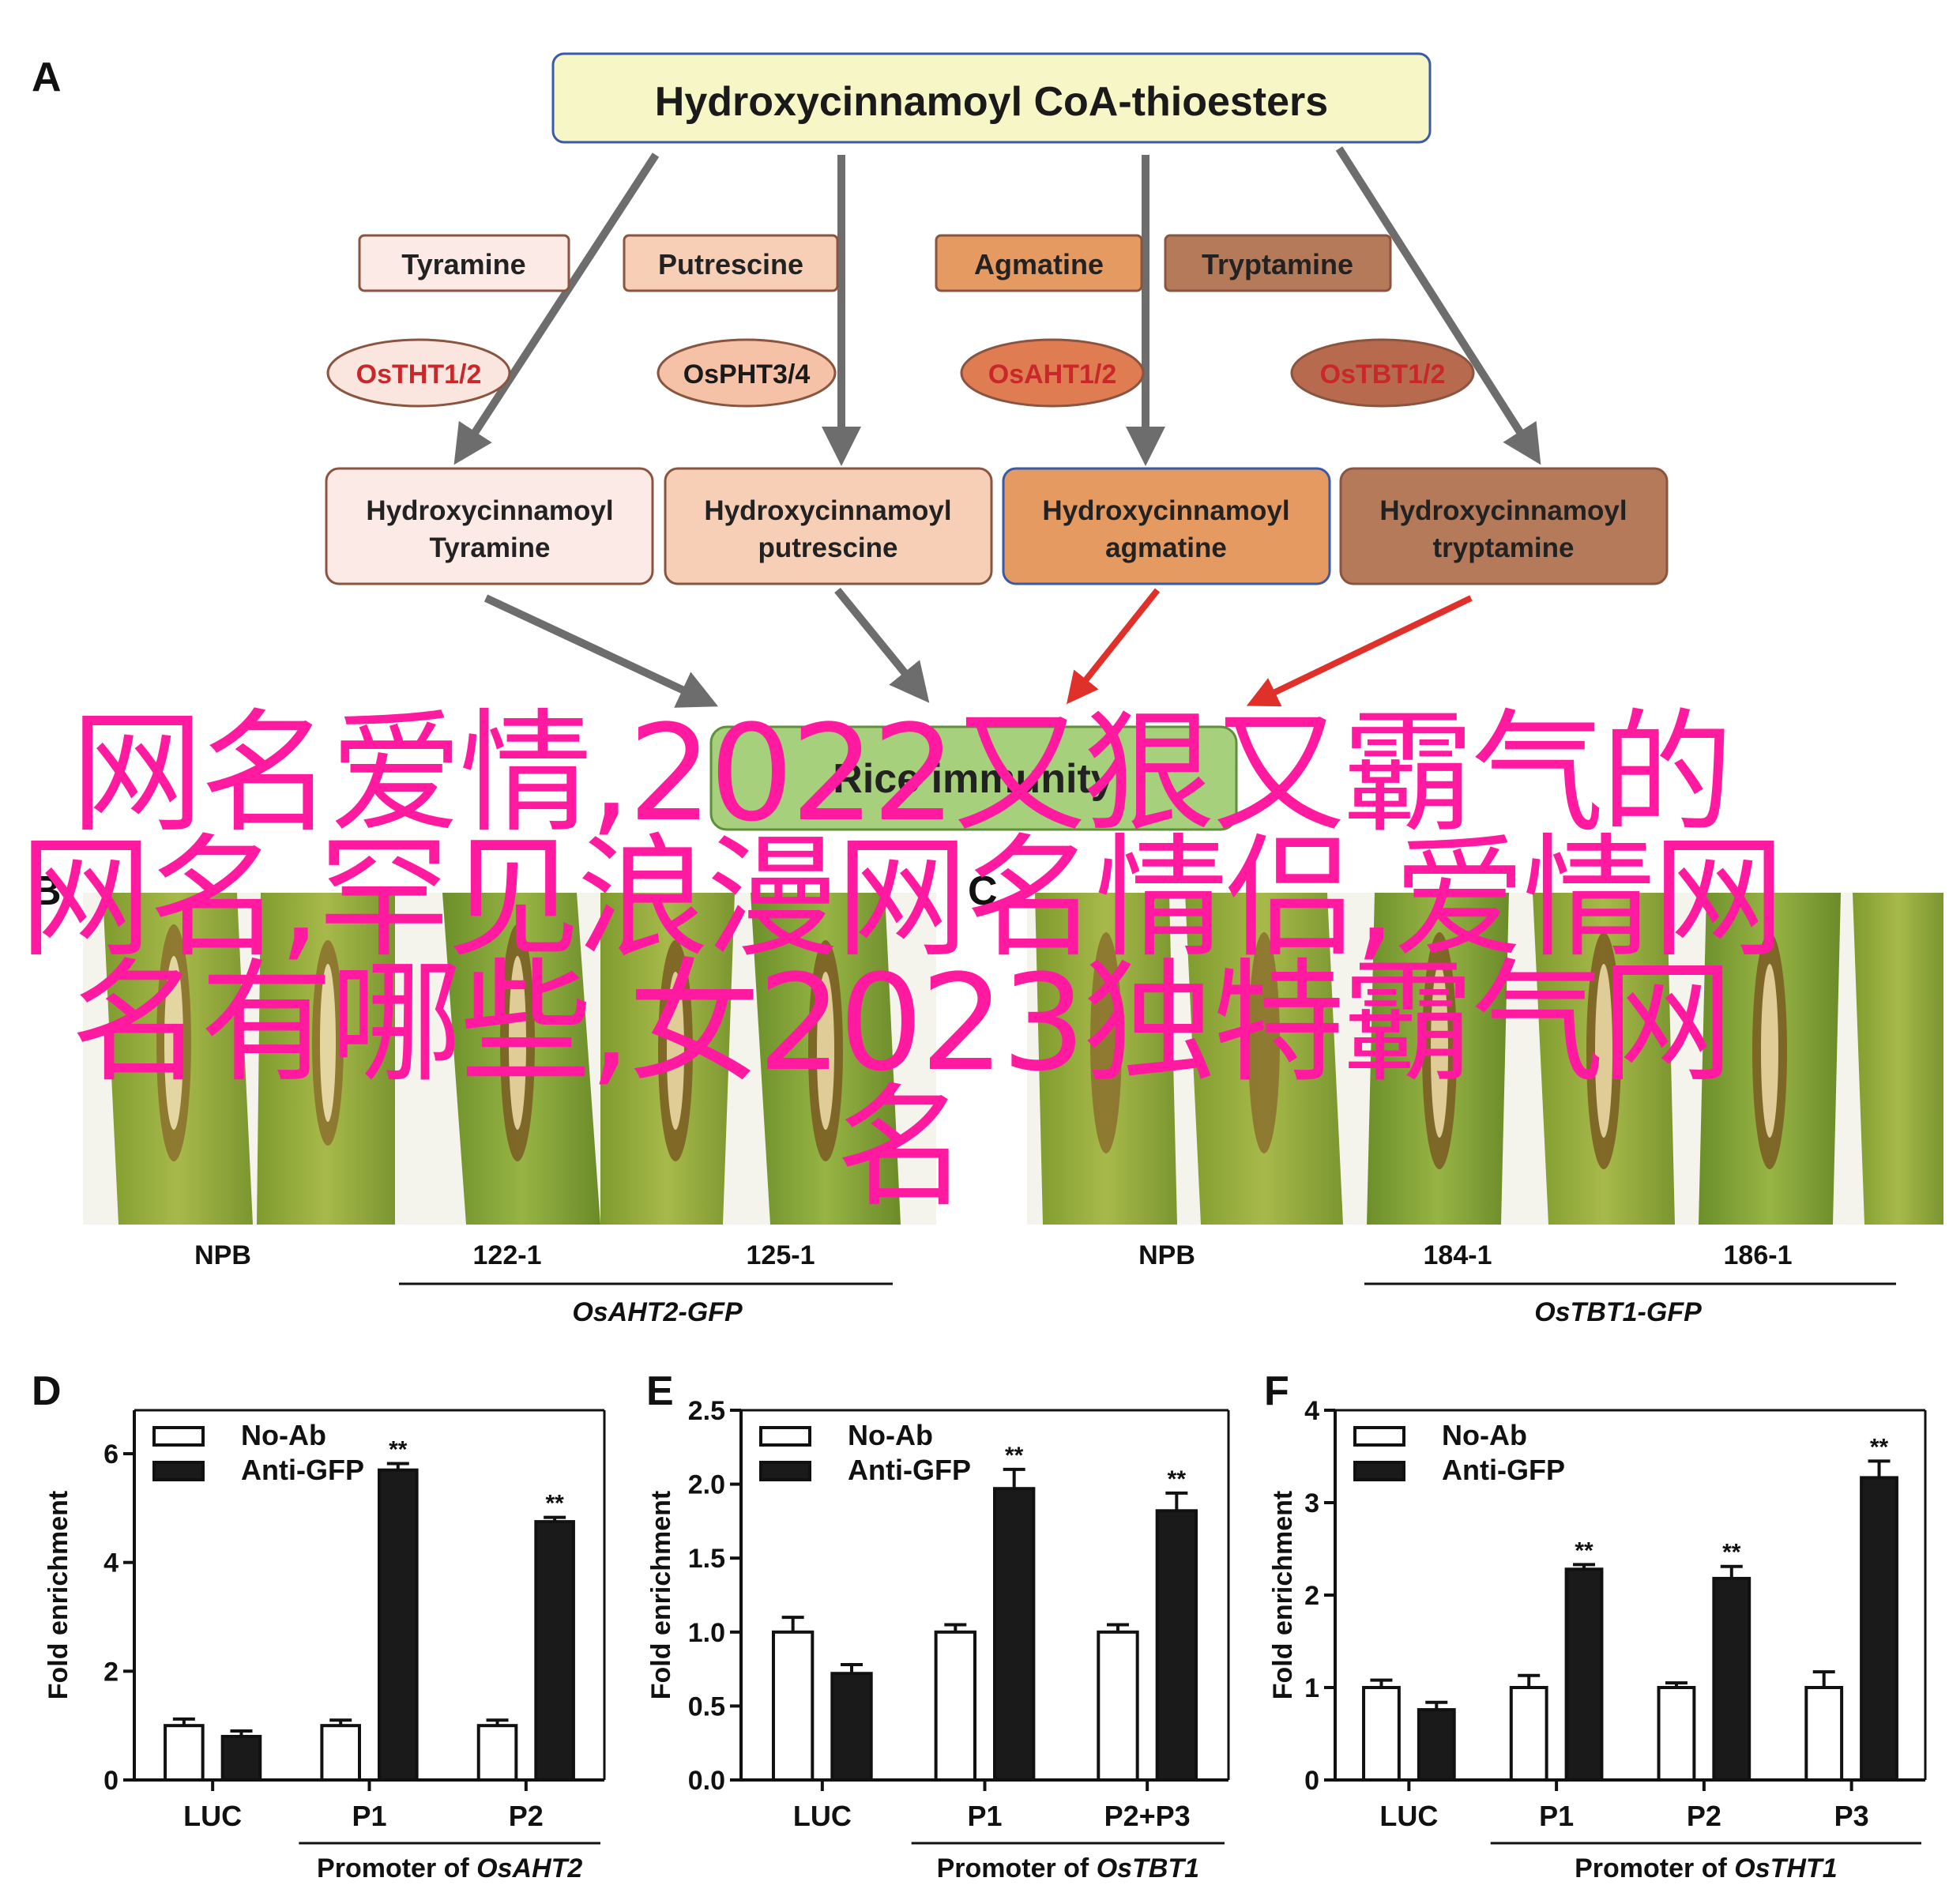  I want to click on rice-immunity-box: Rice immunity, so click(973, 778).